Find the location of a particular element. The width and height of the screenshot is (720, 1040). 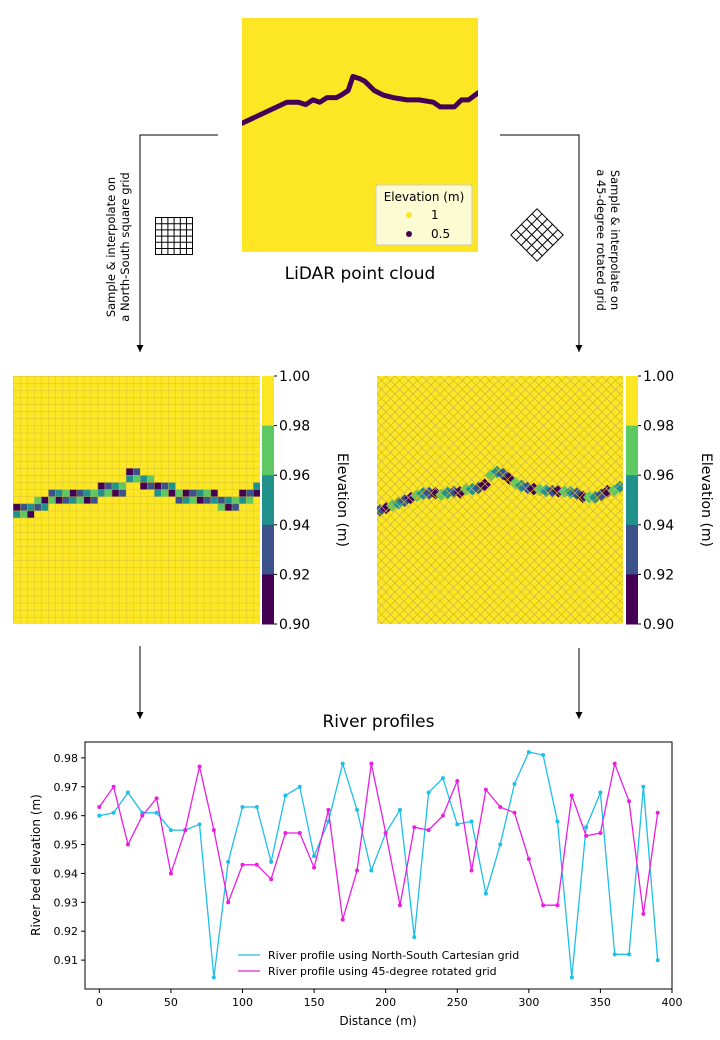

x-axis-ticks: 0 50 100 150 200 250 300 350 400 is located at coordinates (389, 999).